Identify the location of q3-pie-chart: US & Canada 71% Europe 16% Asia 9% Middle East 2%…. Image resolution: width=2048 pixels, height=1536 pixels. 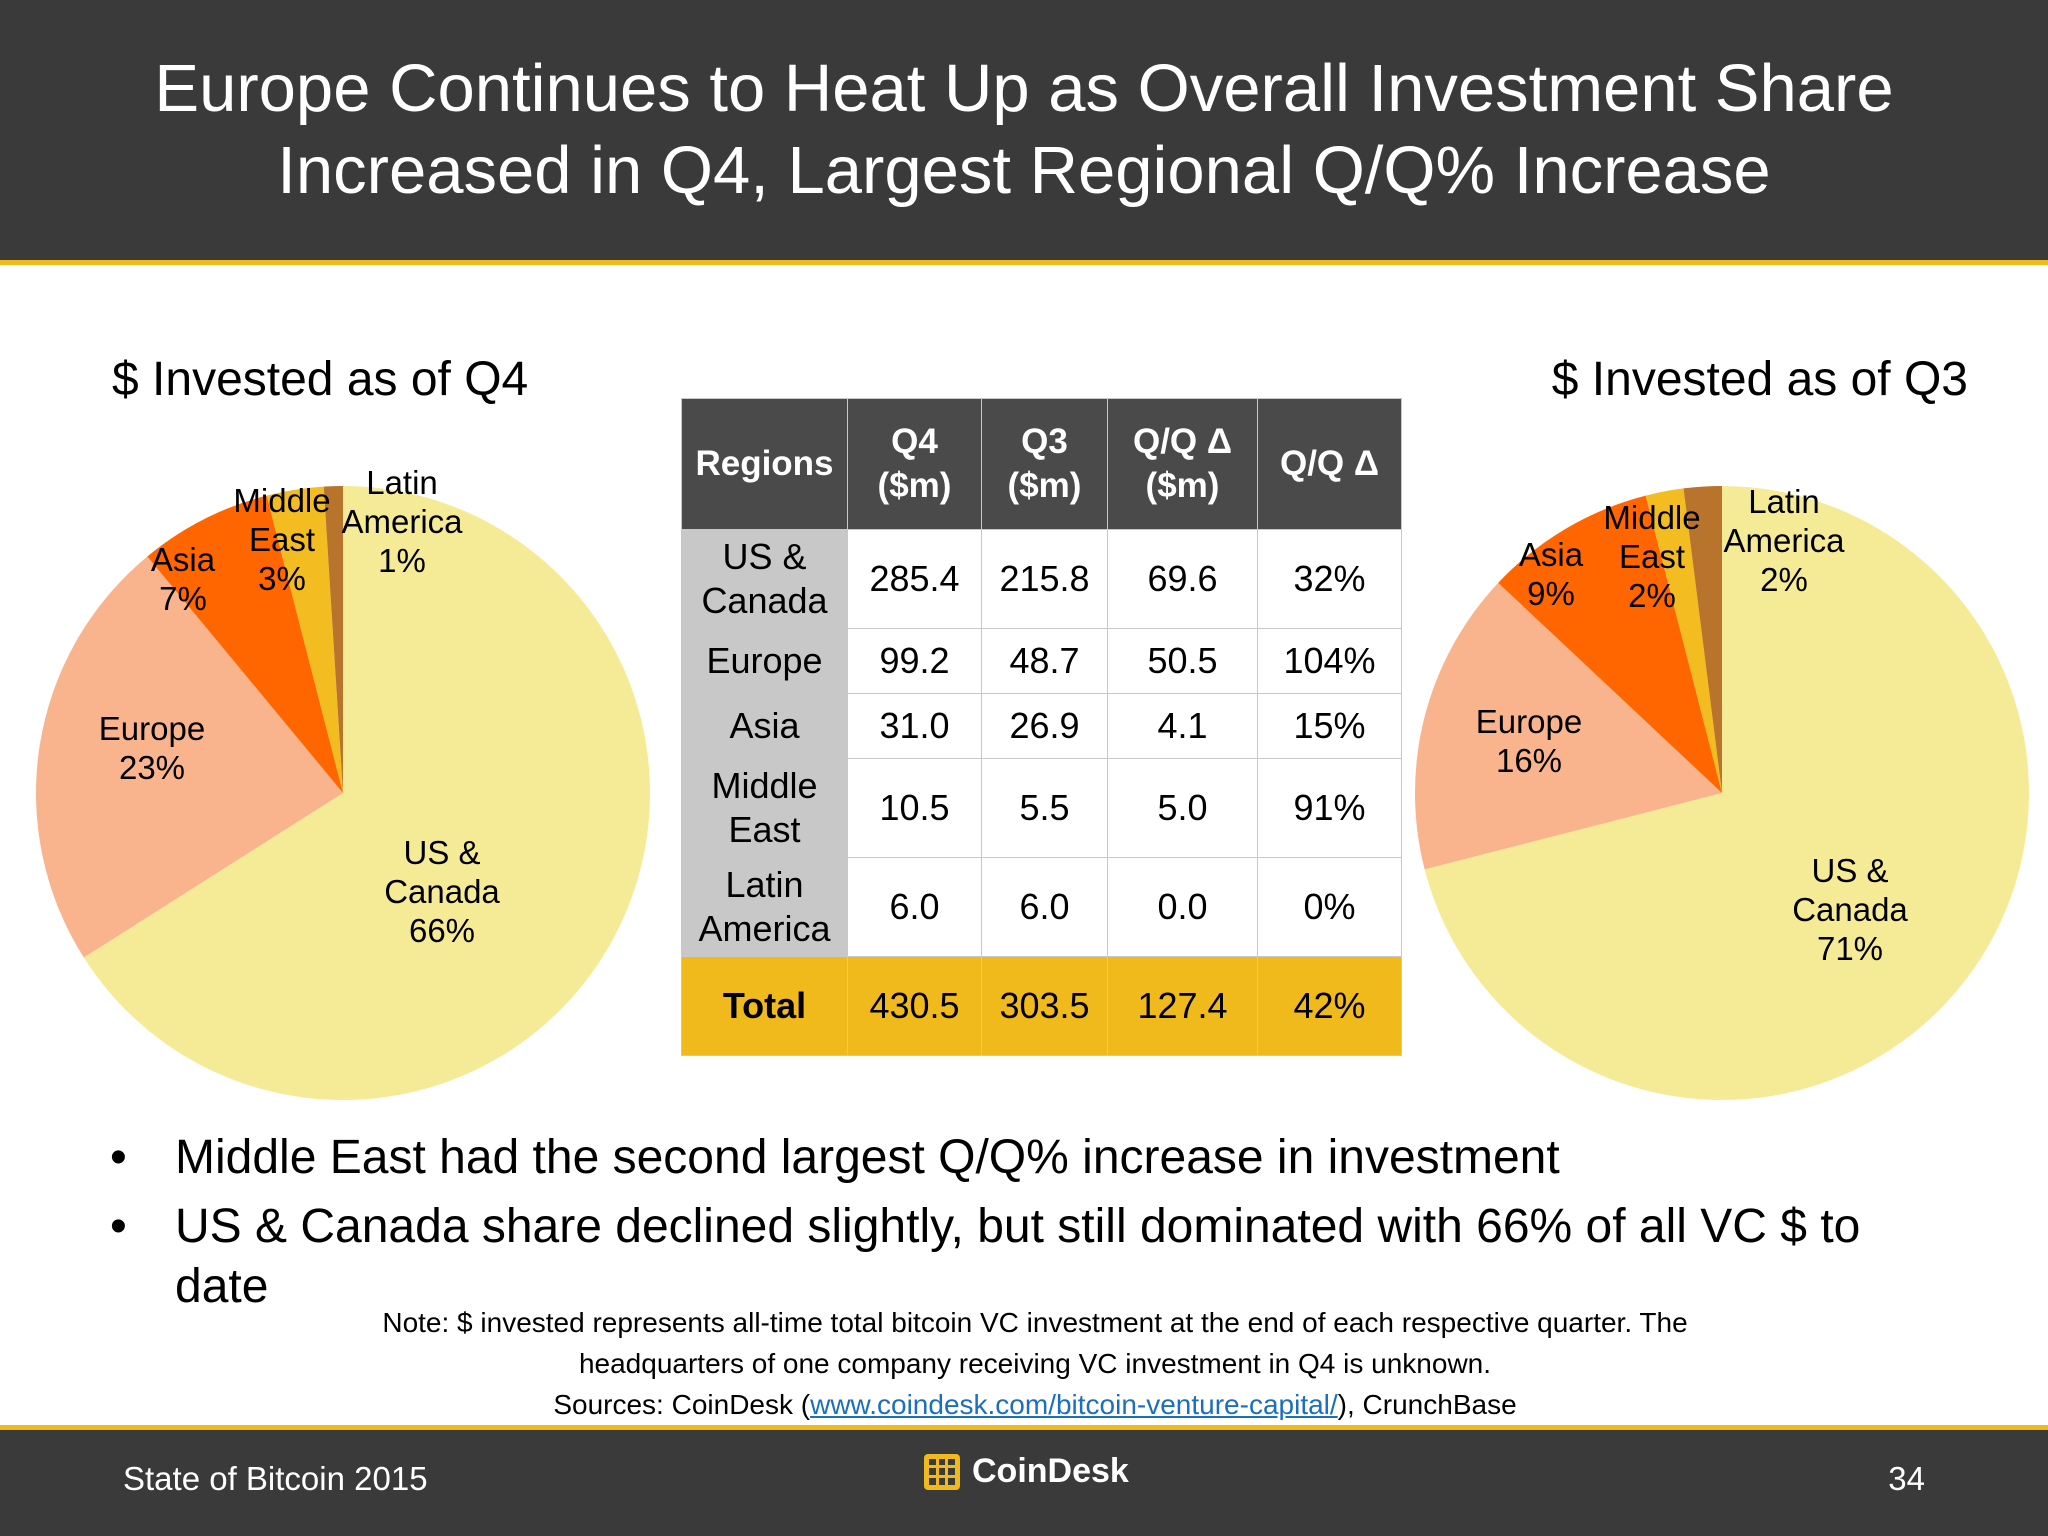
(1722, 791).